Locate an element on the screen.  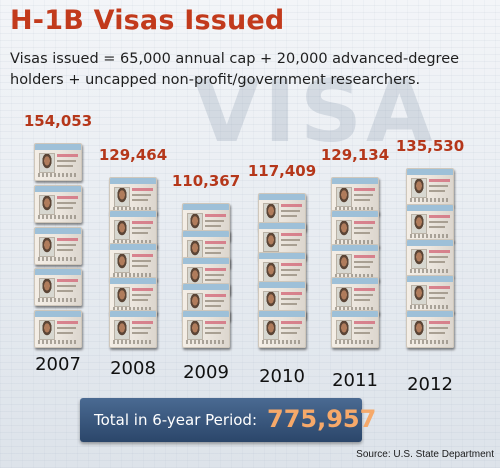
year-tick-label: 2011 is located at coordinates (355, 380).